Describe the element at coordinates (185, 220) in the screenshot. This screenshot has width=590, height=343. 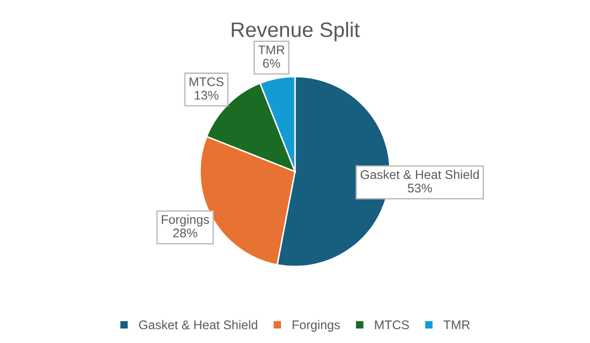
I see `slice-label: Forgings` at that location.